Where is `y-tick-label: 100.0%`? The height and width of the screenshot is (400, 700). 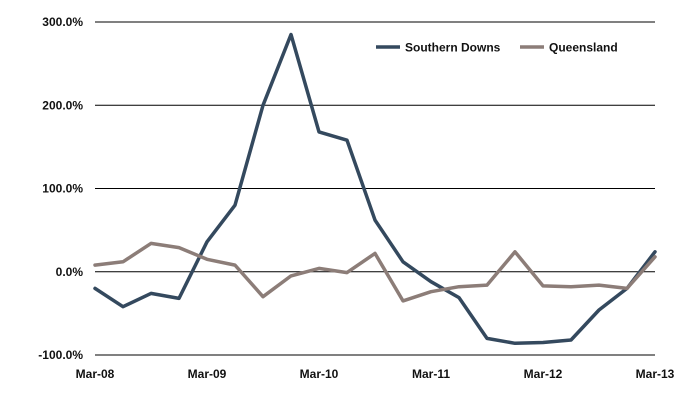 y-tick-label: 100.0% is located at coordinates (62, 189).